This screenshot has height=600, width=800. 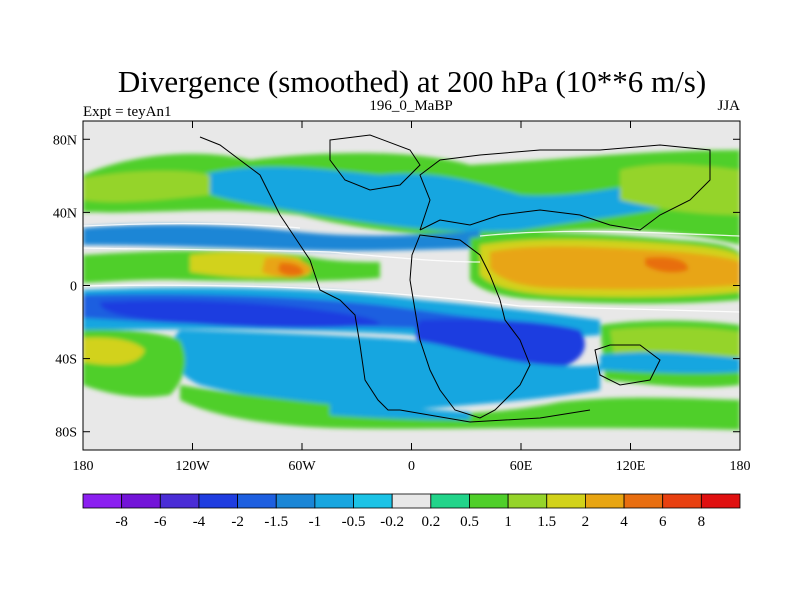 I want to click on north-yellow-band, so click(x=146, y=186).